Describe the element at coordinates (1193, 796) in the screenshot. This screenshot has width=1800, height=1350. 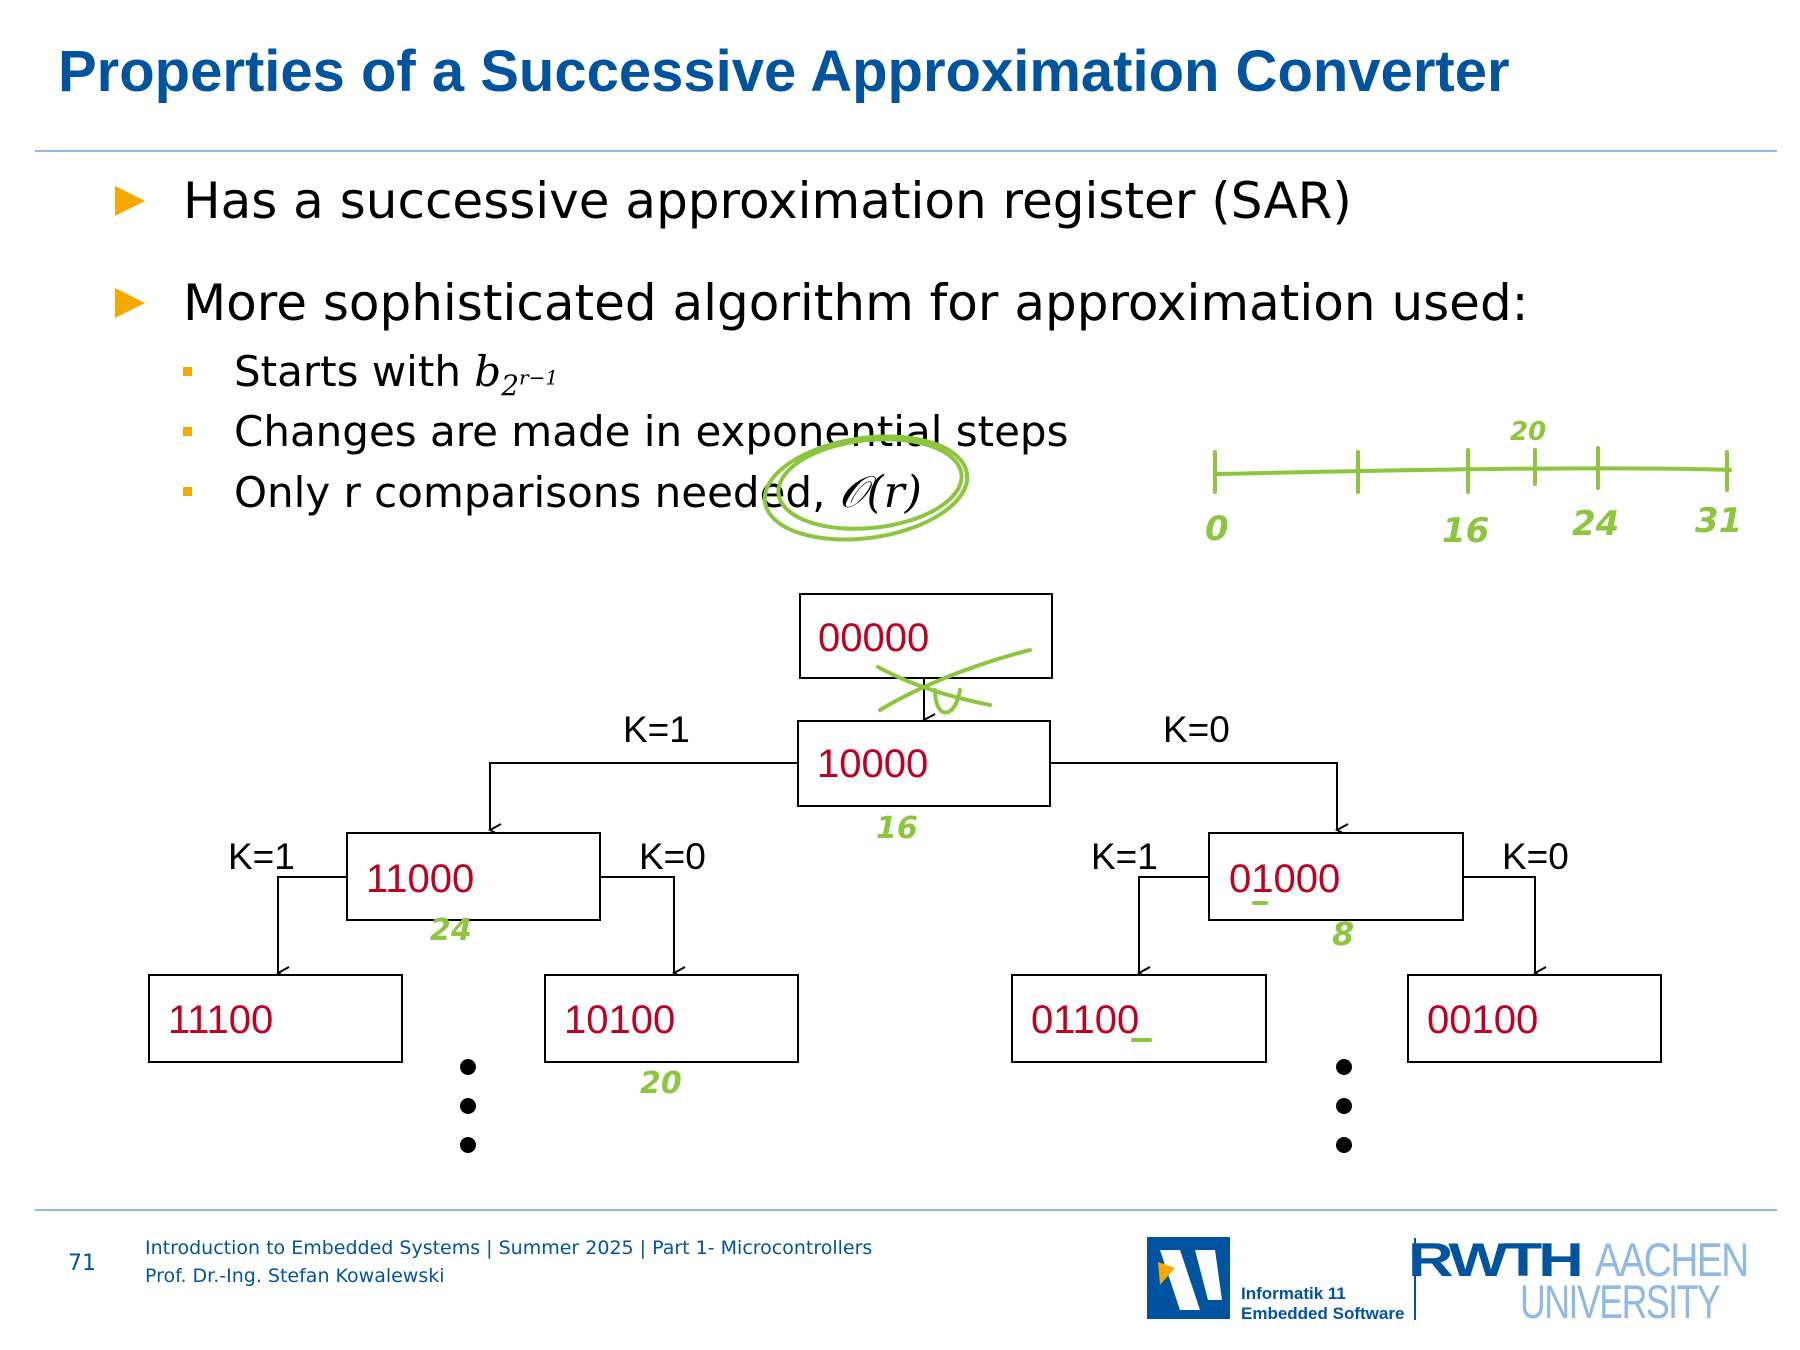
I see `edge-level1-right2` at that location.